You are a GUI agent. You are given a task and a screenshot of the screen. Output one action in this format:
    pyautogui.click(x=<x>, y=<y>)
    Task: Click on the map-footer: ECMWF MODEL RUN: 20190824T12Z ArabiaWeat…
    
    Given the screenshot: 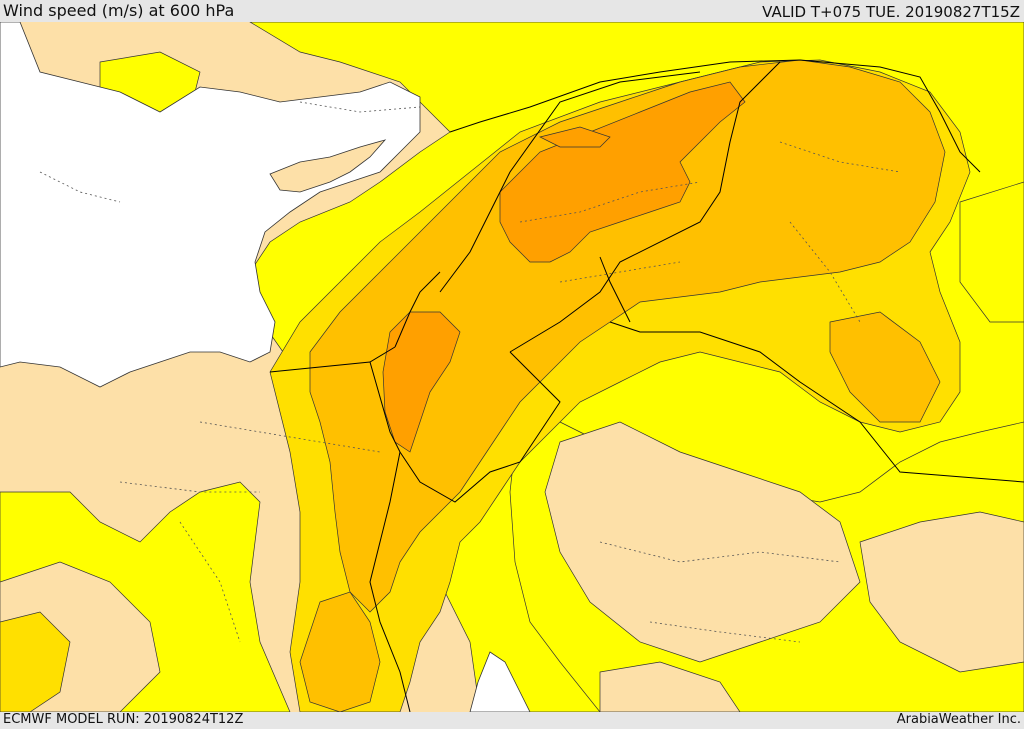 What is the action you would take?
    pyautogui.click(x=512, y=720)
    